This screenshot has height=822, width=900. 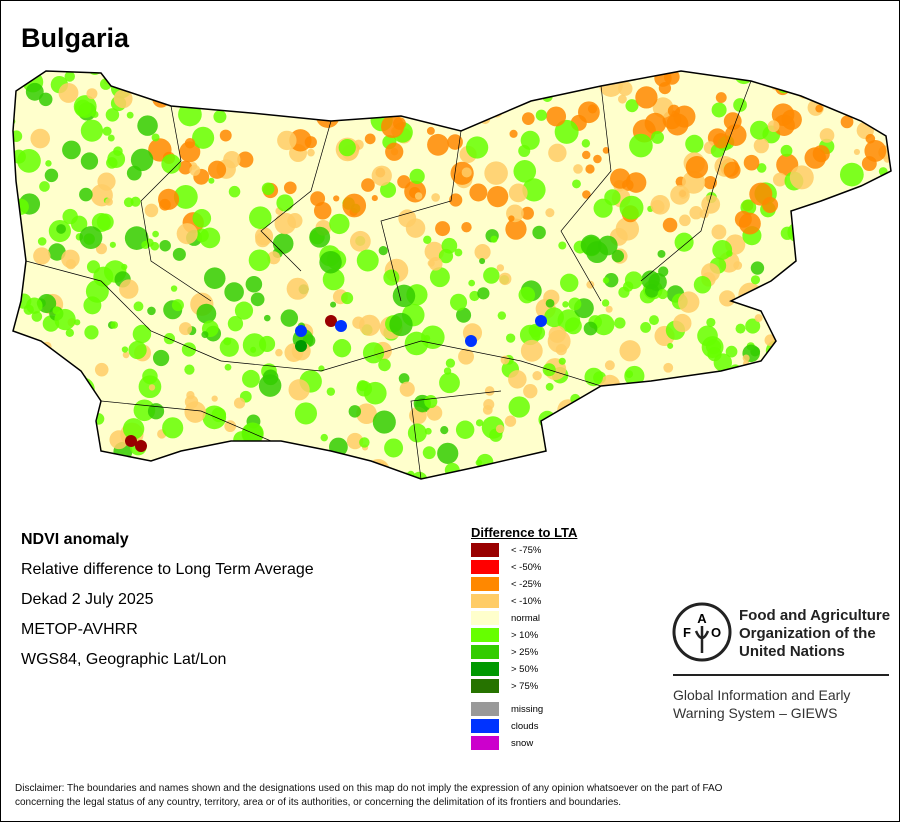 What do you see at coordinates (504, 652) in the screenshot?
I see `legend-item: > 25%` at bounding box center [504, 652].